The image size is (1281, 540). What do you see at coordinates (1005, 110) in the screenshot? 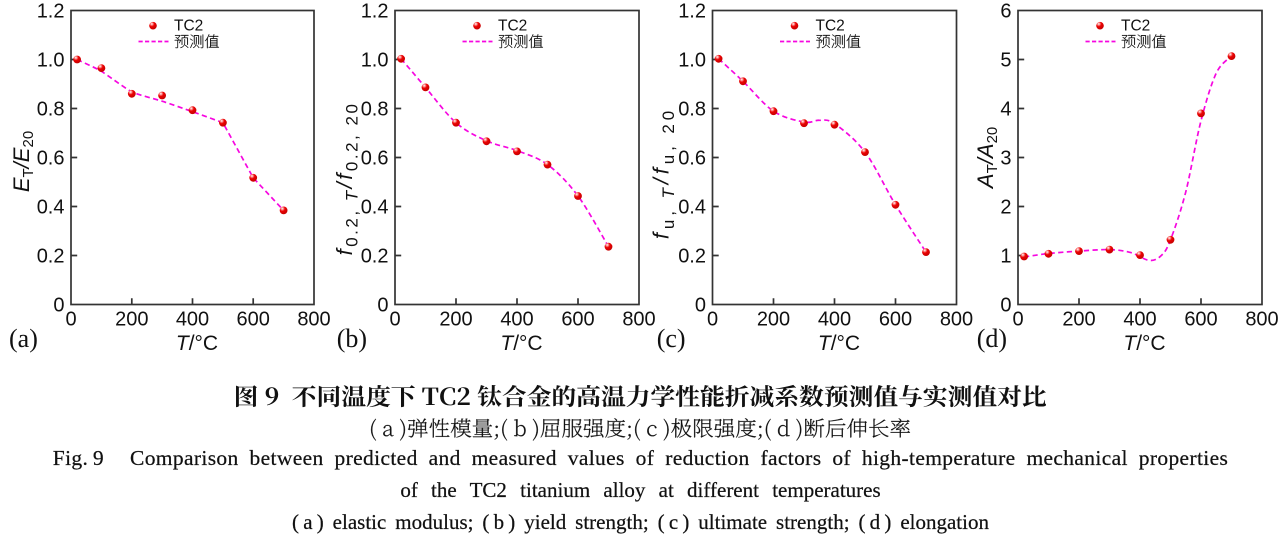
I see `svg-text: 4` at bounding box center [1005, 110].